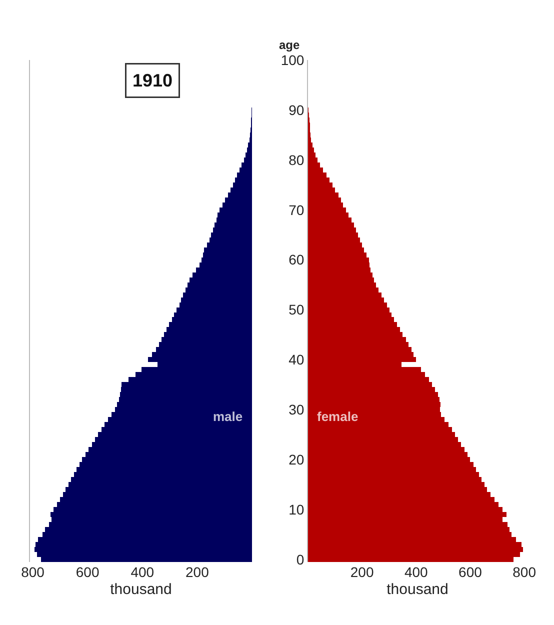 The image size is (554, 625). Describe the element at coordinates (296, 509) in the screenshot. I see `y-tick-label: 10` at that location.